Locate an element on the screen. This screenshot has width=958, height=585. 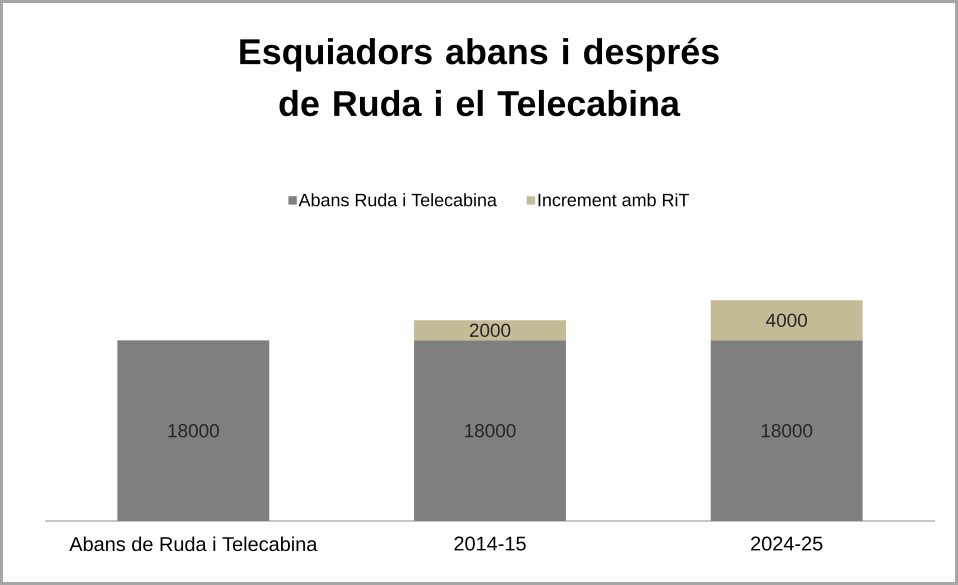
legend-label: Abans Ruda i Telecabina is located at coordinates (397, 199).